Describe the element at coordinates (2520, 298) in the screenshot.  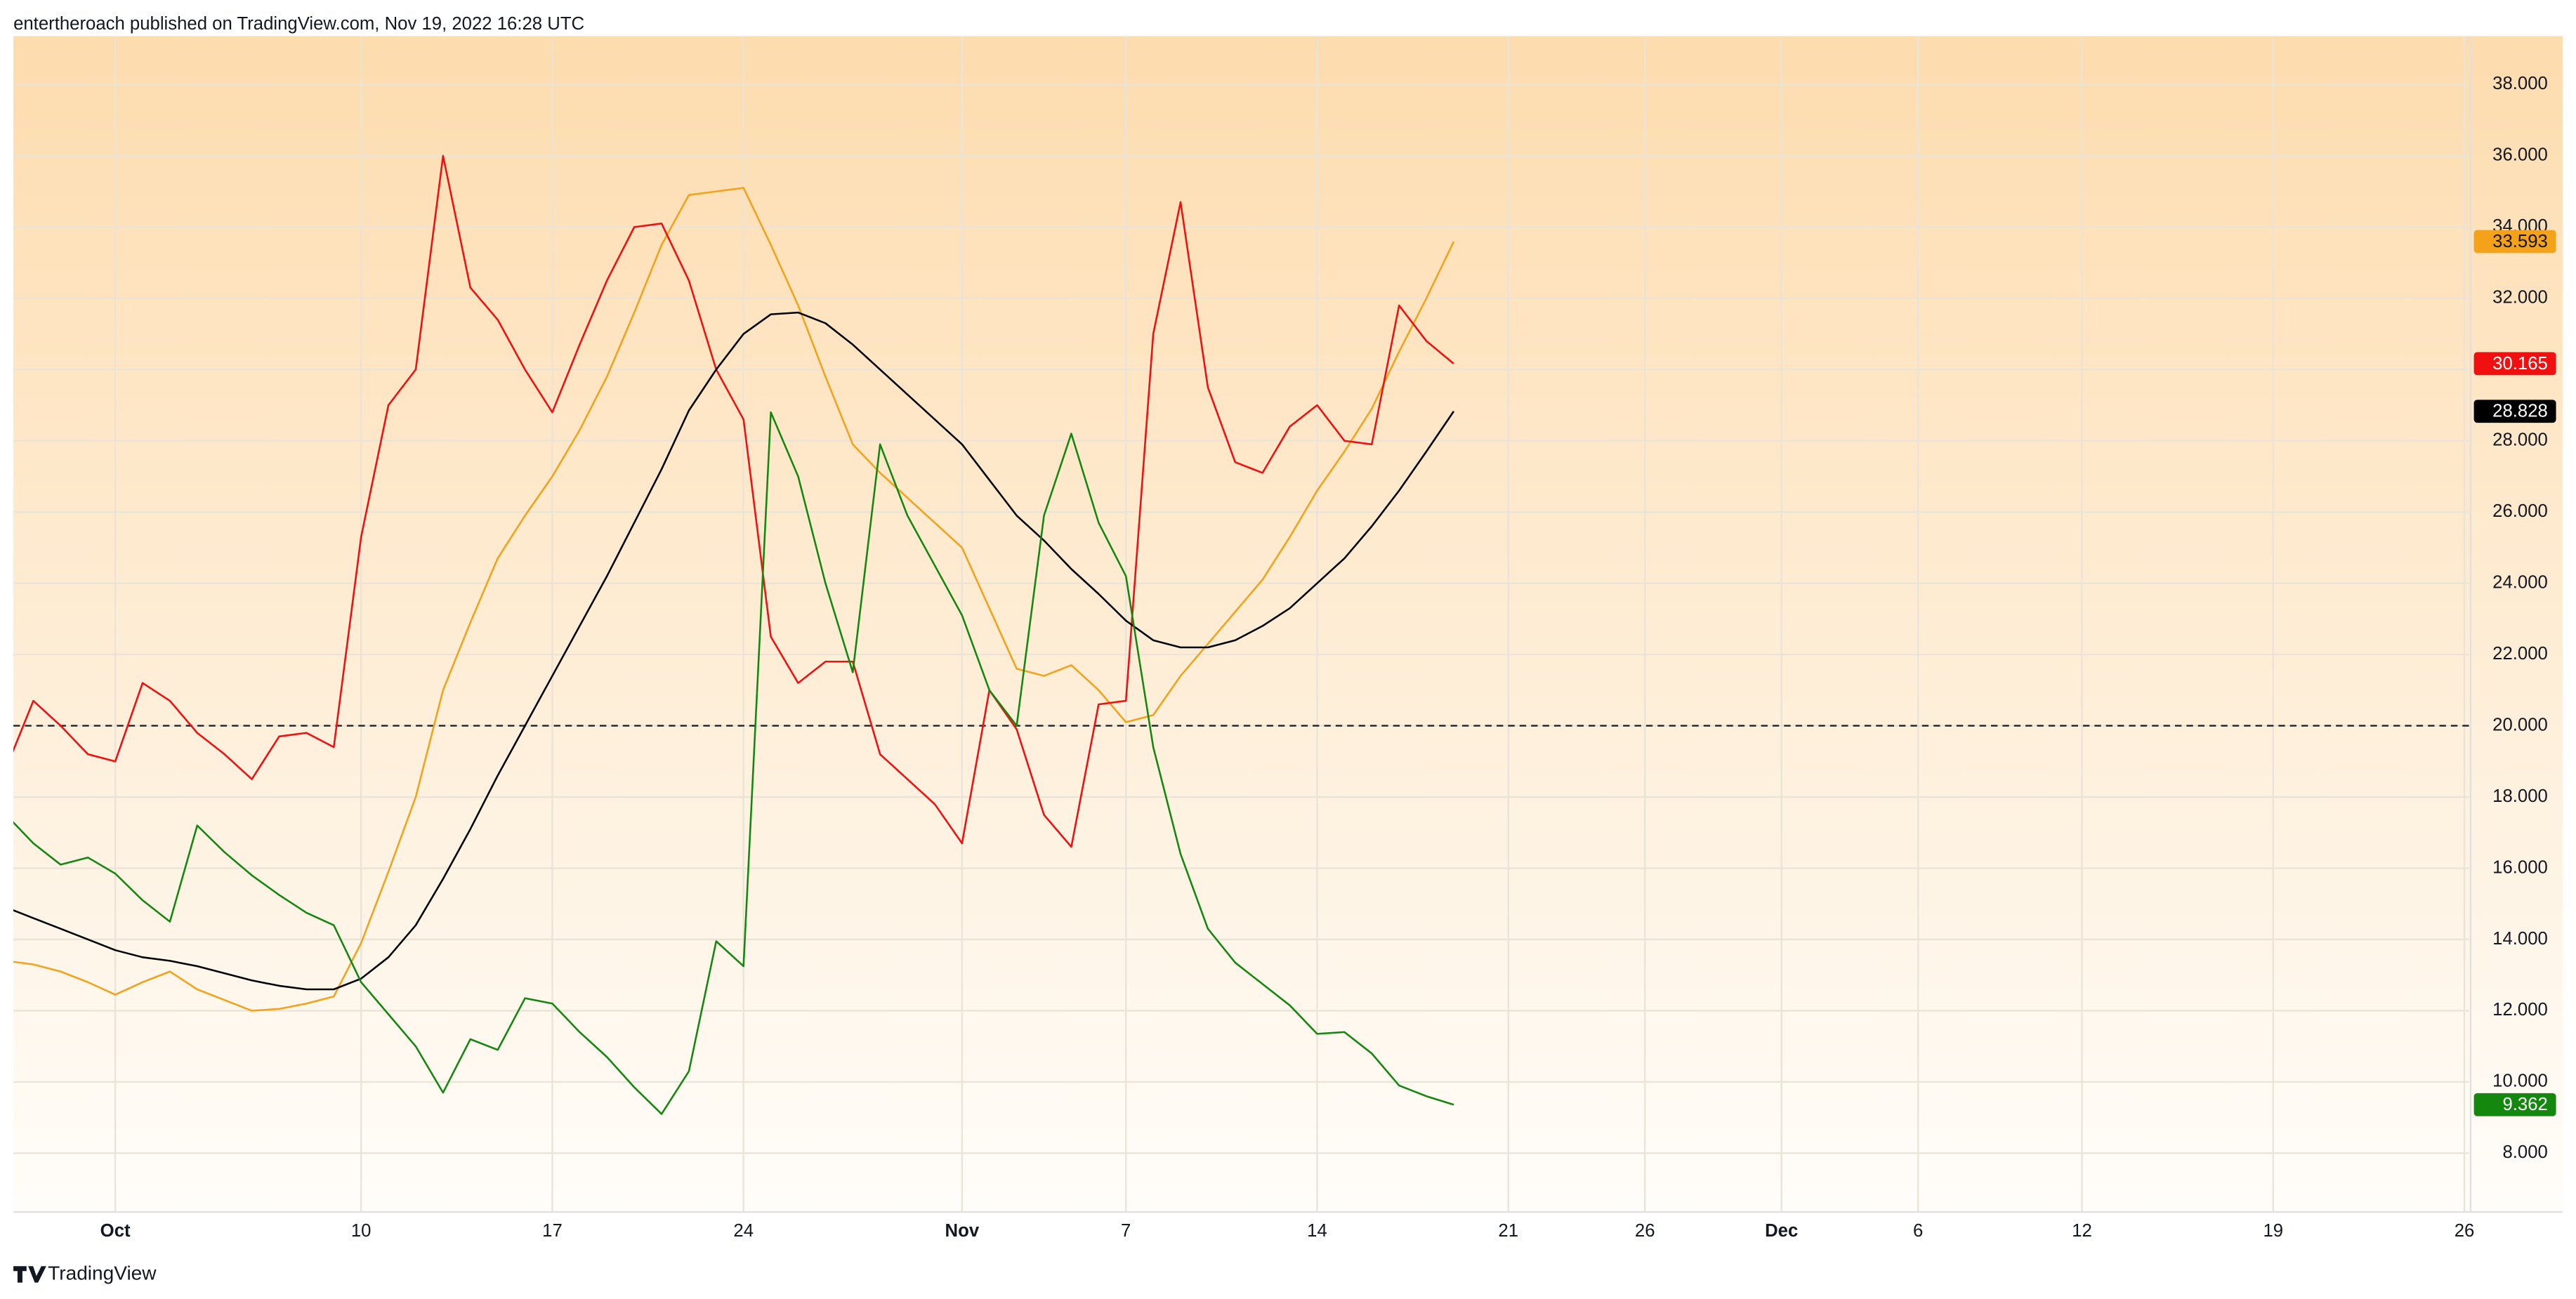
I see `y-tick-label: 32.000` at that location.